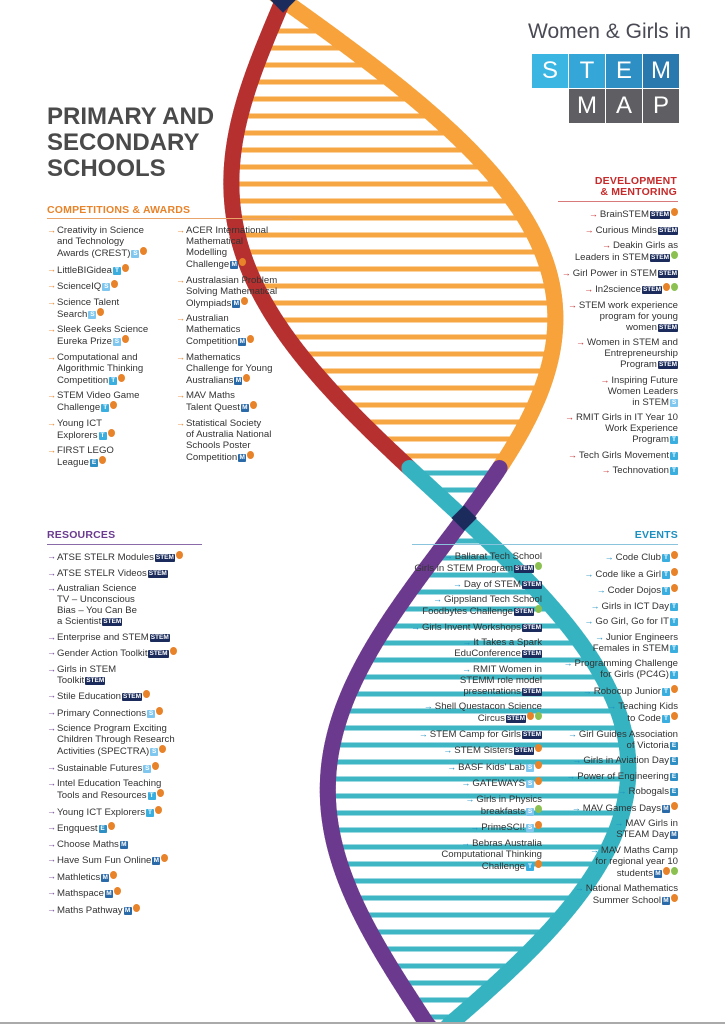  What do you see at coordinates (119, 210) in the screenshot?
I see `competitions-heading: COMPETITIONS & AWARDS` at bounding box center [119, 210].